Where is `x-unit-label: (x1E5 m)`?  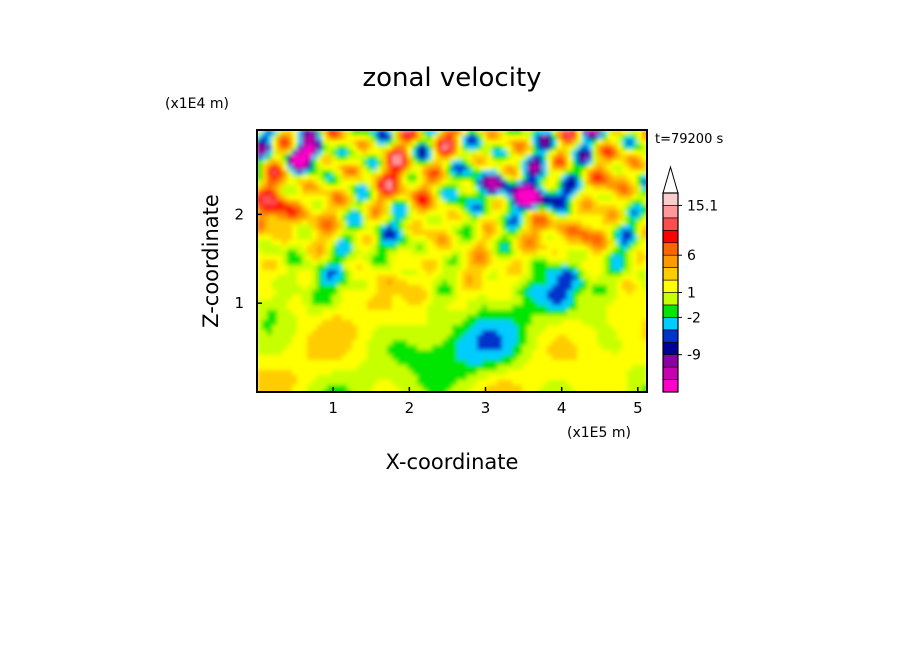 x-unit-label: (x1E5 m) is located at coordinates (599, 433).